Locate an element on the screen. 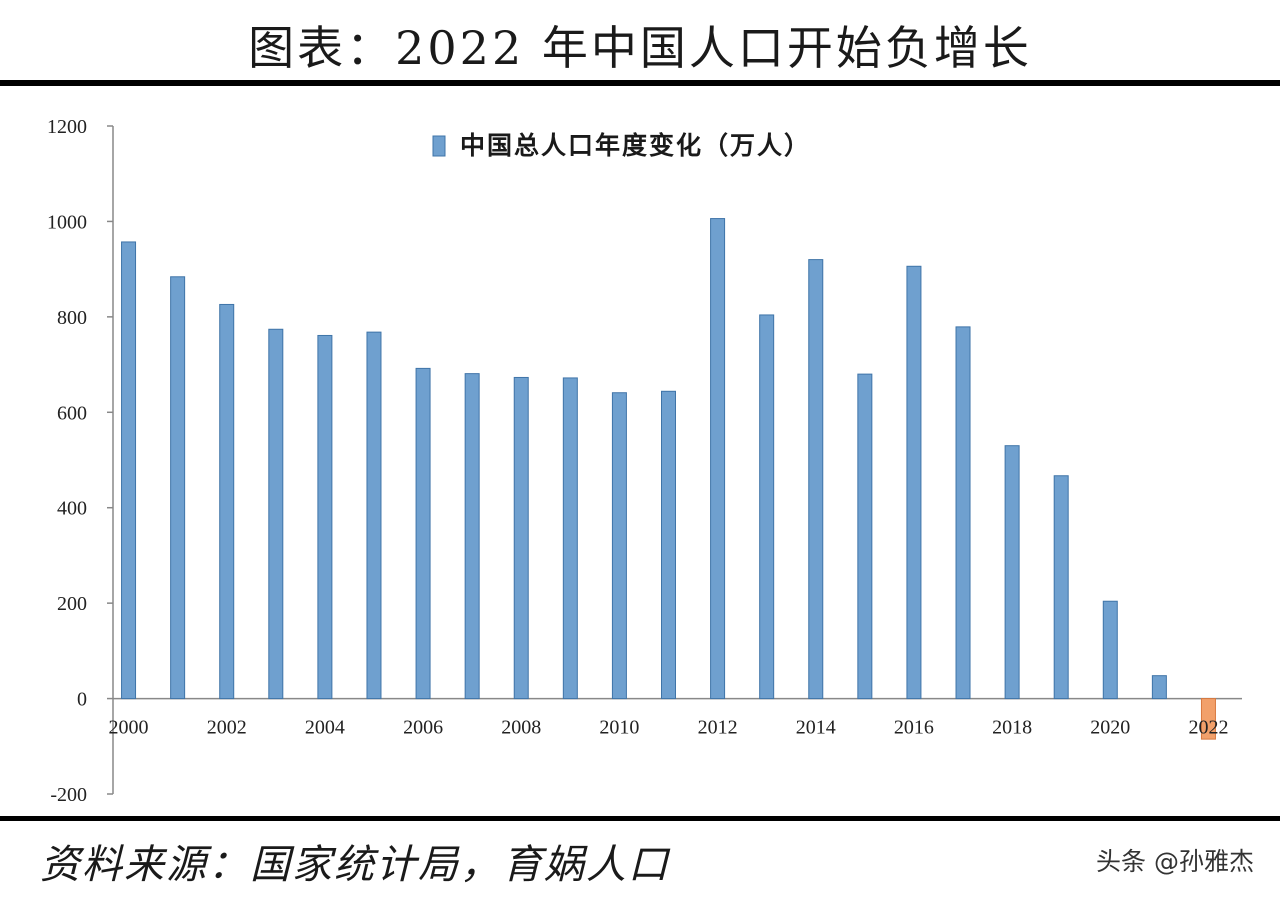 The height and width of the screenshot is (900, 1280). x-tick-label: 2022 is located at coordinates (1208, 728).